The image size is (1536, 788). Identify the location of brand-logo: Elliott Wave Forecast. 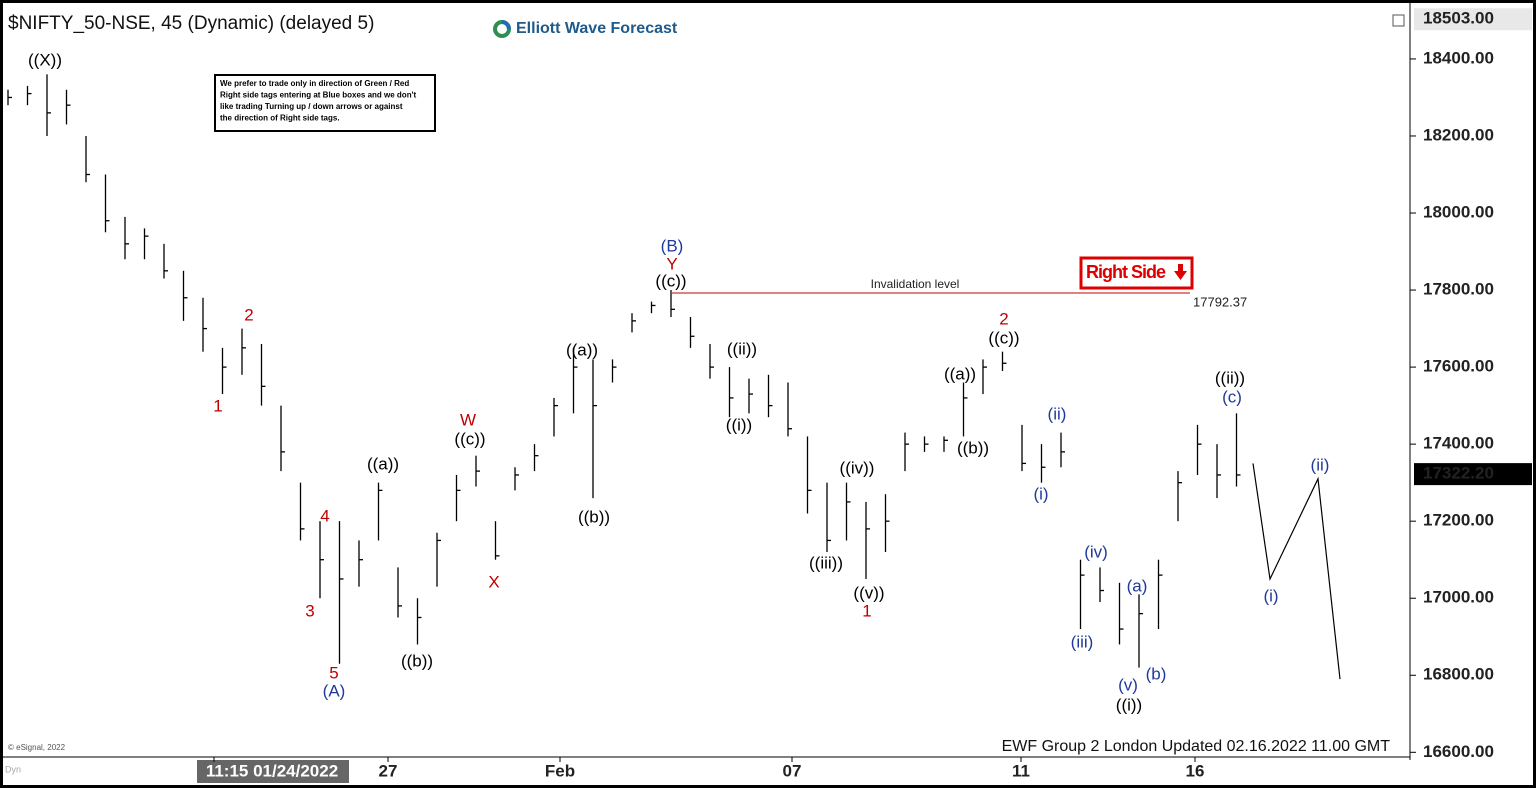
(585, 29).